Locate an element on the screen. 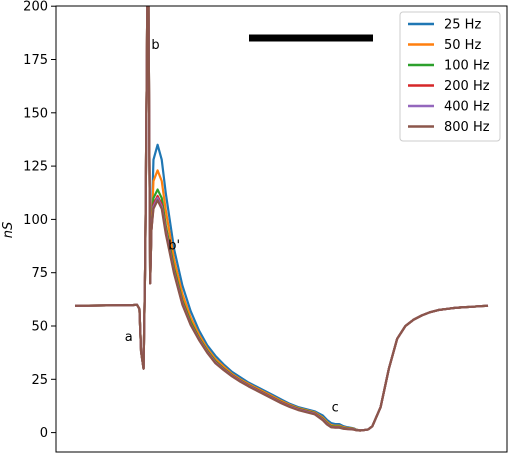 The width and height of the screenshot is (510, 462). legend-label: 200 Hz is located at coordinates (467, 86).